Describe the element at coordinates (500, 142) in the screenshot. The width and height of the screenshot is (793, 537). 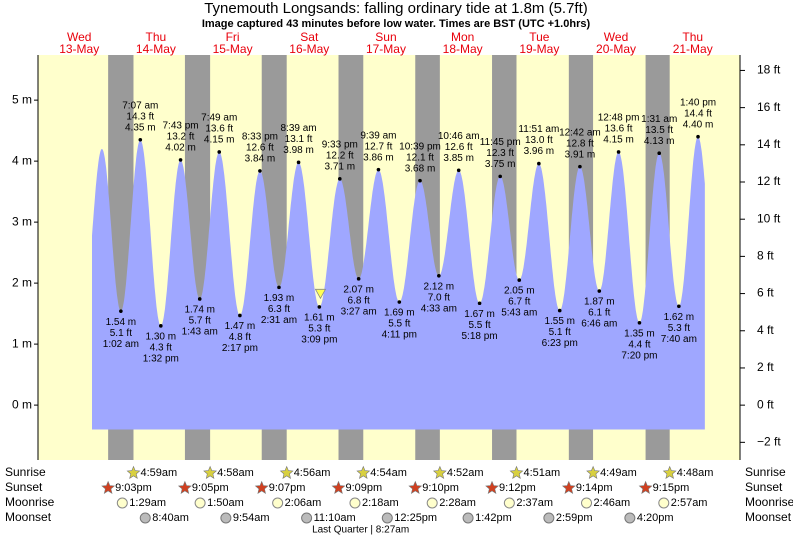
I see `tide-label: 11:45 pm` at that location.